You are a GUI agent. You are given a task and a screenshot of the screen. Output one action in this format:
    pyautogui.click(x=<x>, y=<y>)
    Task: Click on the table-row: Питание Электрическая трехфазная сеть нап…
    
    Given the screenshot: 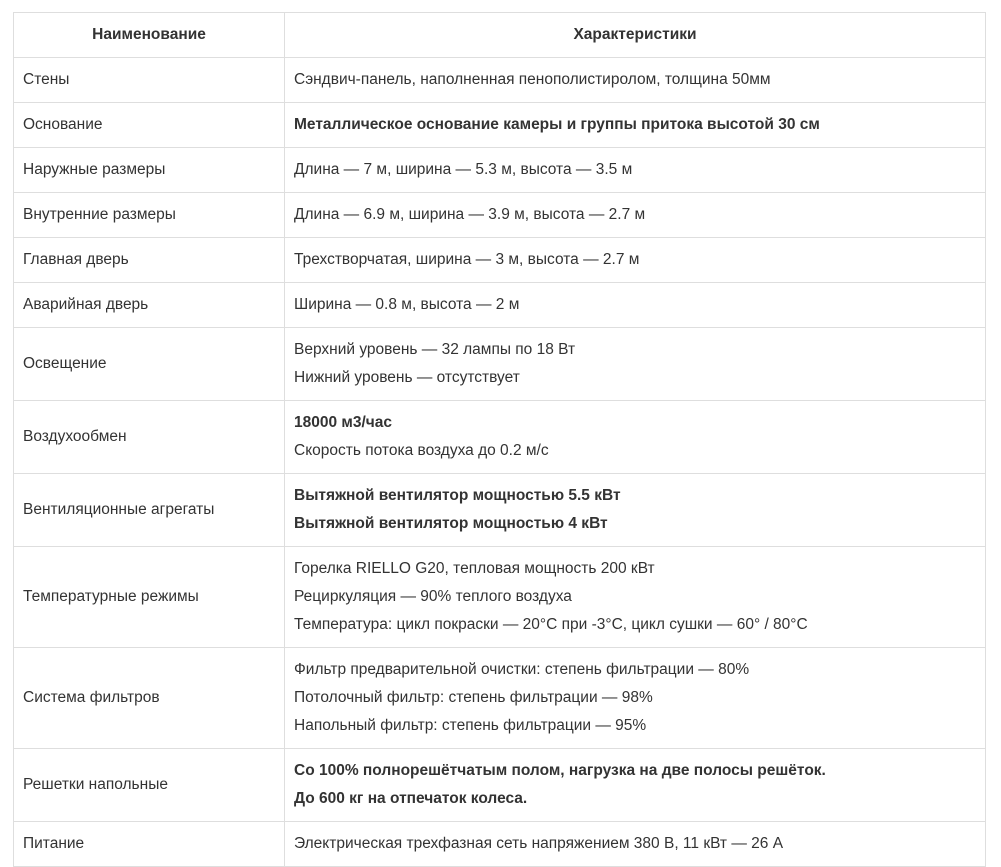 What is the action you would take?
    pyautogui.click(x=499, y=844)
    